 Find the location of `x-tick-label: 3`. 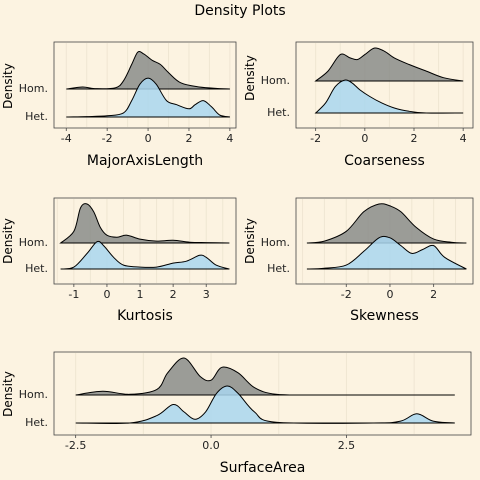

x-tick-label: 3 is located at coordinates (206, 294).